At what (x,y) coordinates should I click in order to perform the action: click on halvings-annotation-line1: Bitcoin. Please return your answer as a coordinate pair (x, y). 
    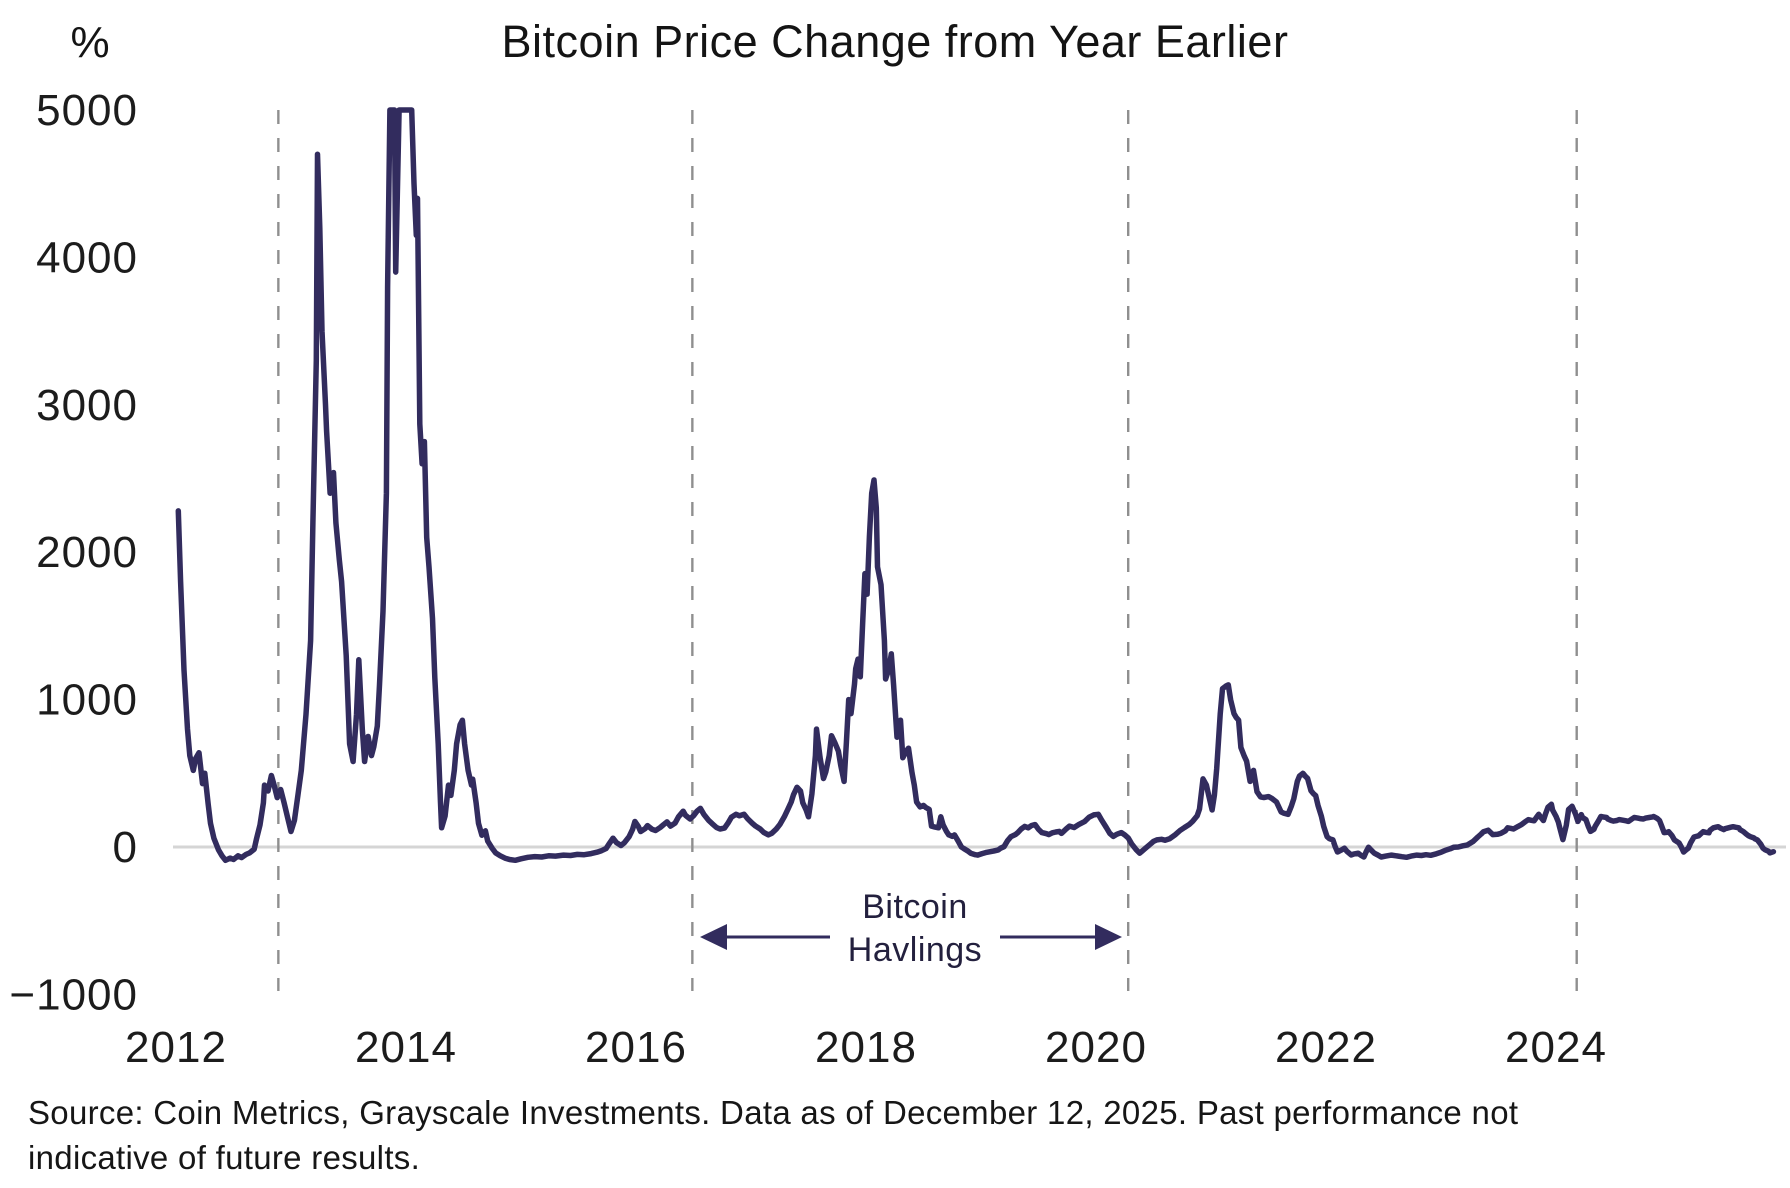
    Looking at the image, I should click on (915, 907).